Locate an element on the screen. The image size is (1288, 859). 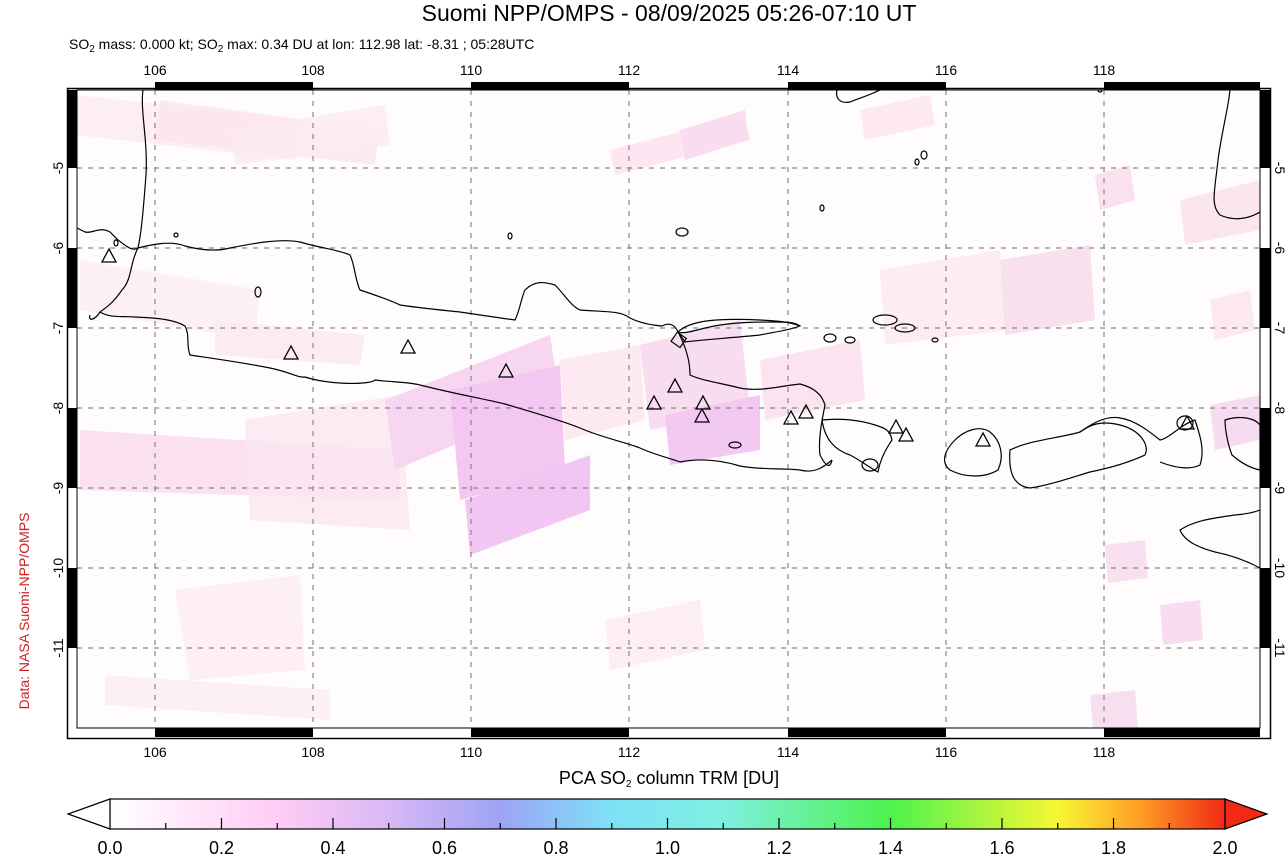
colorbar-tick: 0.8 is located at coordinates (556, 848).